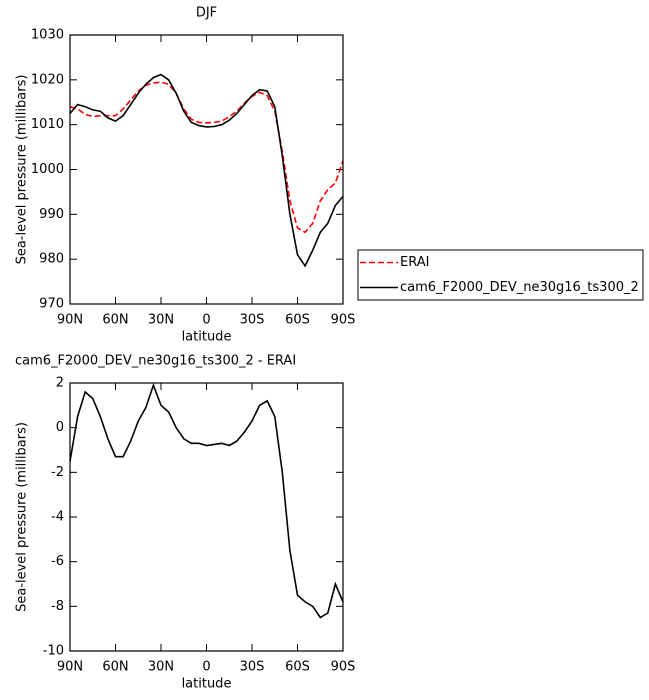  What do you see at coordinates (206, 13) in the screenshot?
I see `chart-title: DJF` at bounding box center [206, 13].